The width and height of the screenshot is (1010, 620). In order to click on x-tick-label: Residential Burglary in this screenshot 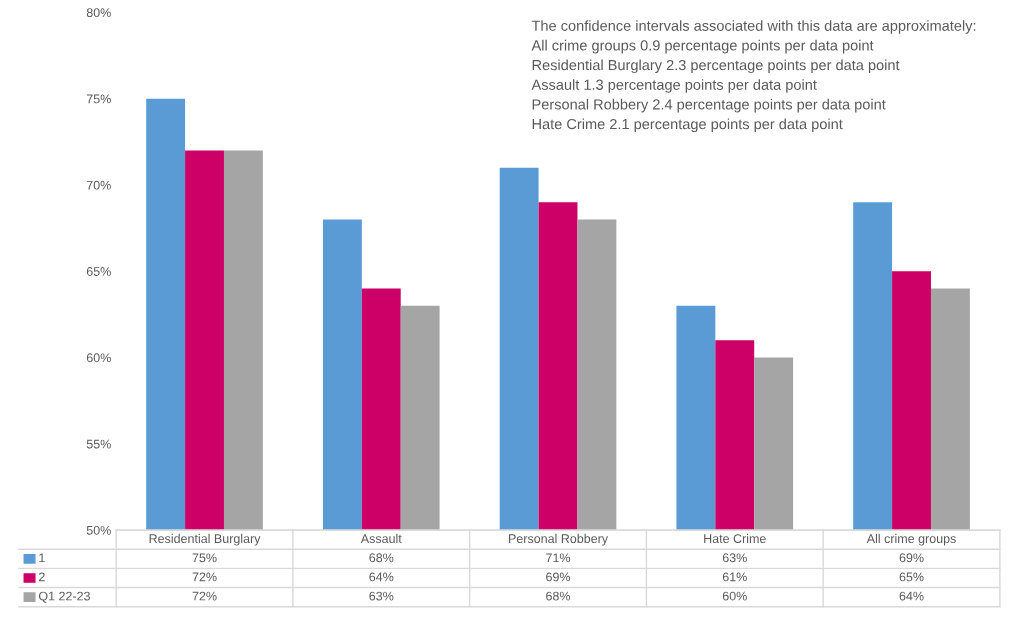, I will do `click(205, 539)`.